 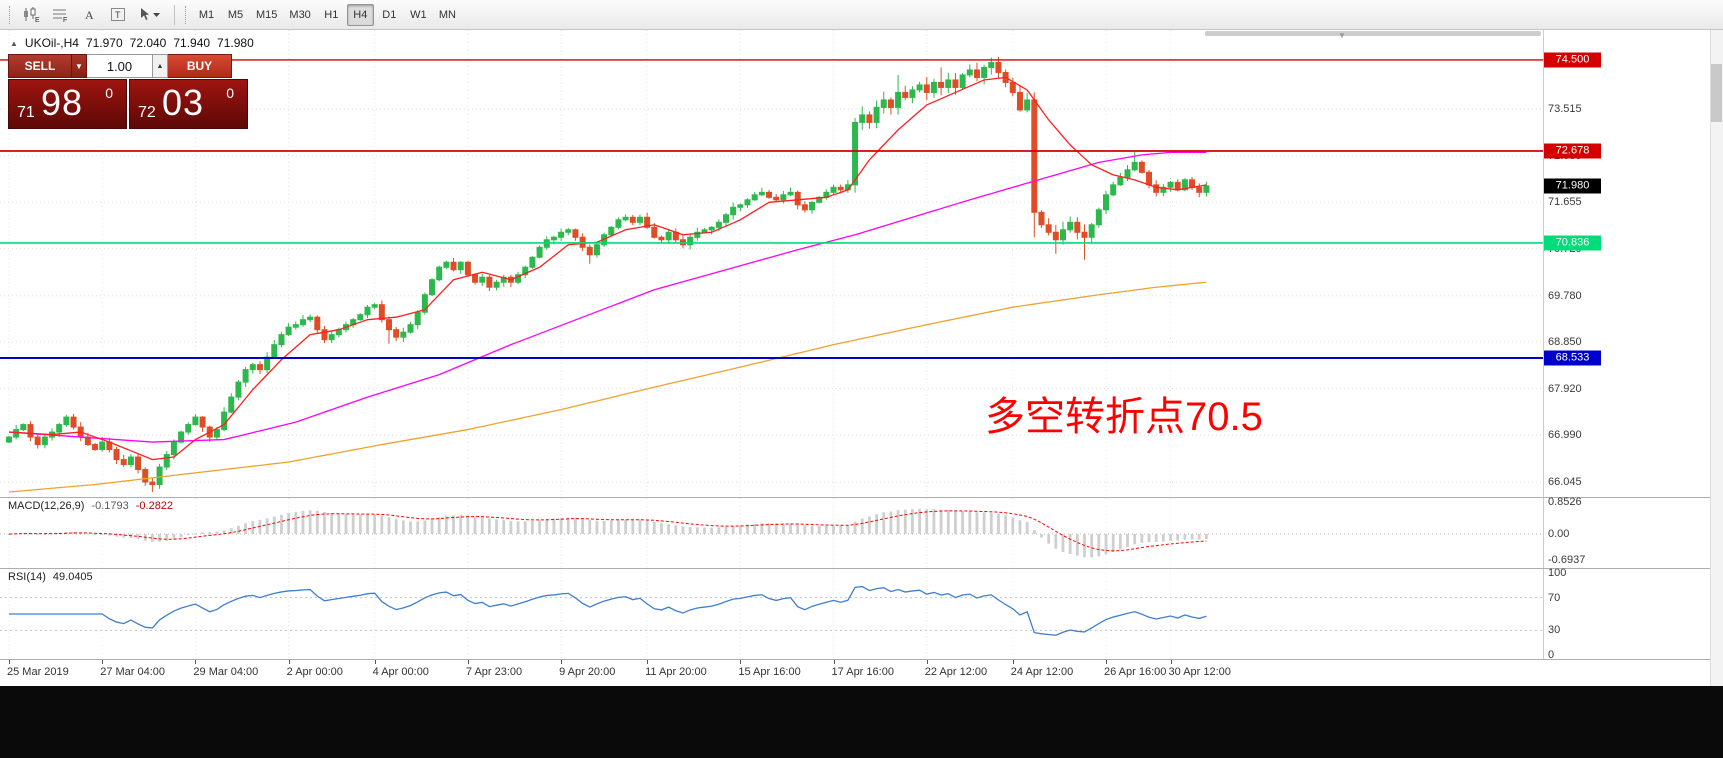 I want to click on chart-header: ▲ UKOil-,H4 71.970 72.040 71.940 71.980, so click(x=132, y=43).